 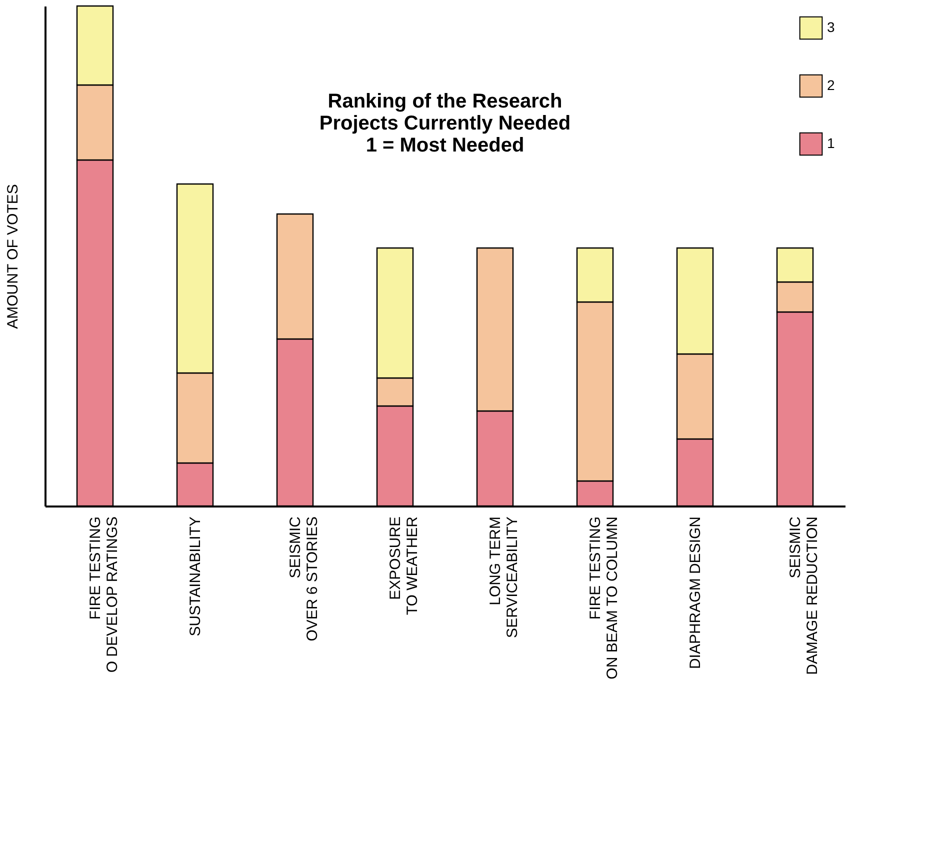 What do you see at coordinates (504, 577) in the screenshot?
I see `x-tick-label: LONG TERM SERVICEABILITY` at bounding box center [504, 577].